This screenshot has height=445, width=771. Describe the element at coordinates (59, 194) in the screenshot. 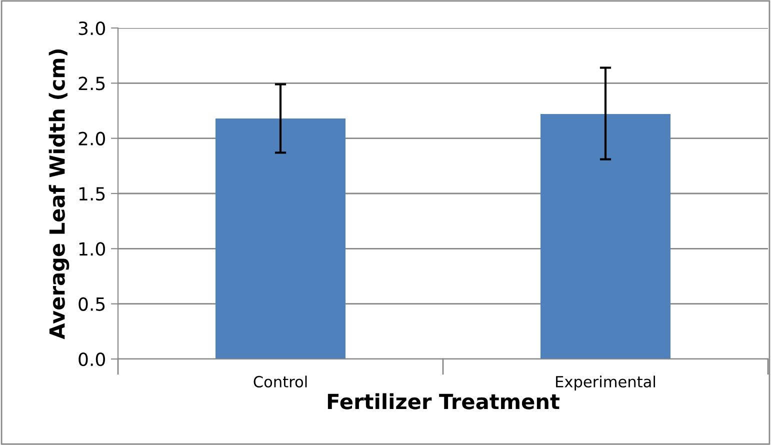

I see `y-axis-title: Average Leaf Width (cm)` at that location.